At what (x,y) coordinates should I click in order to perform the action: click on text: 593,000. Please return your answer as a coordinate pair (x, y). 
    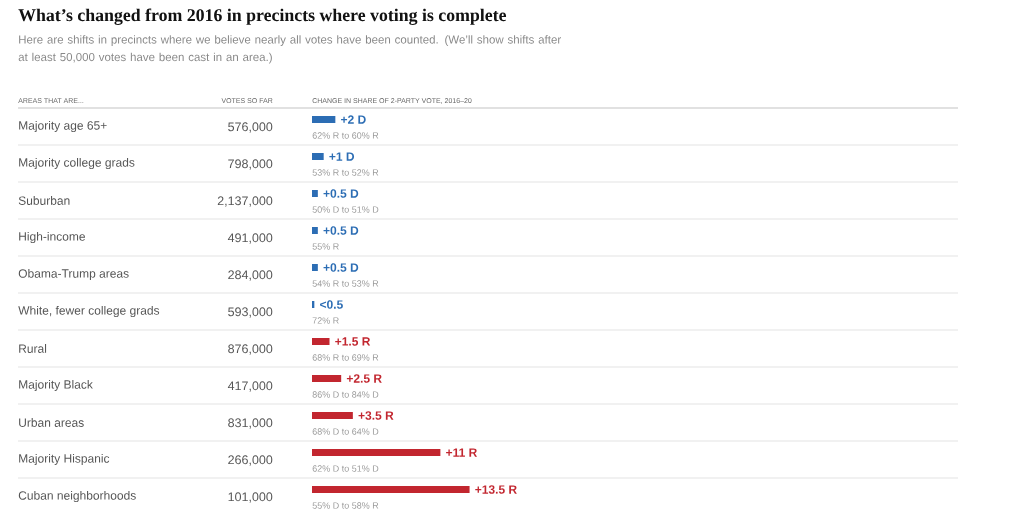
    Looking at the image, I should click on (250, 312).